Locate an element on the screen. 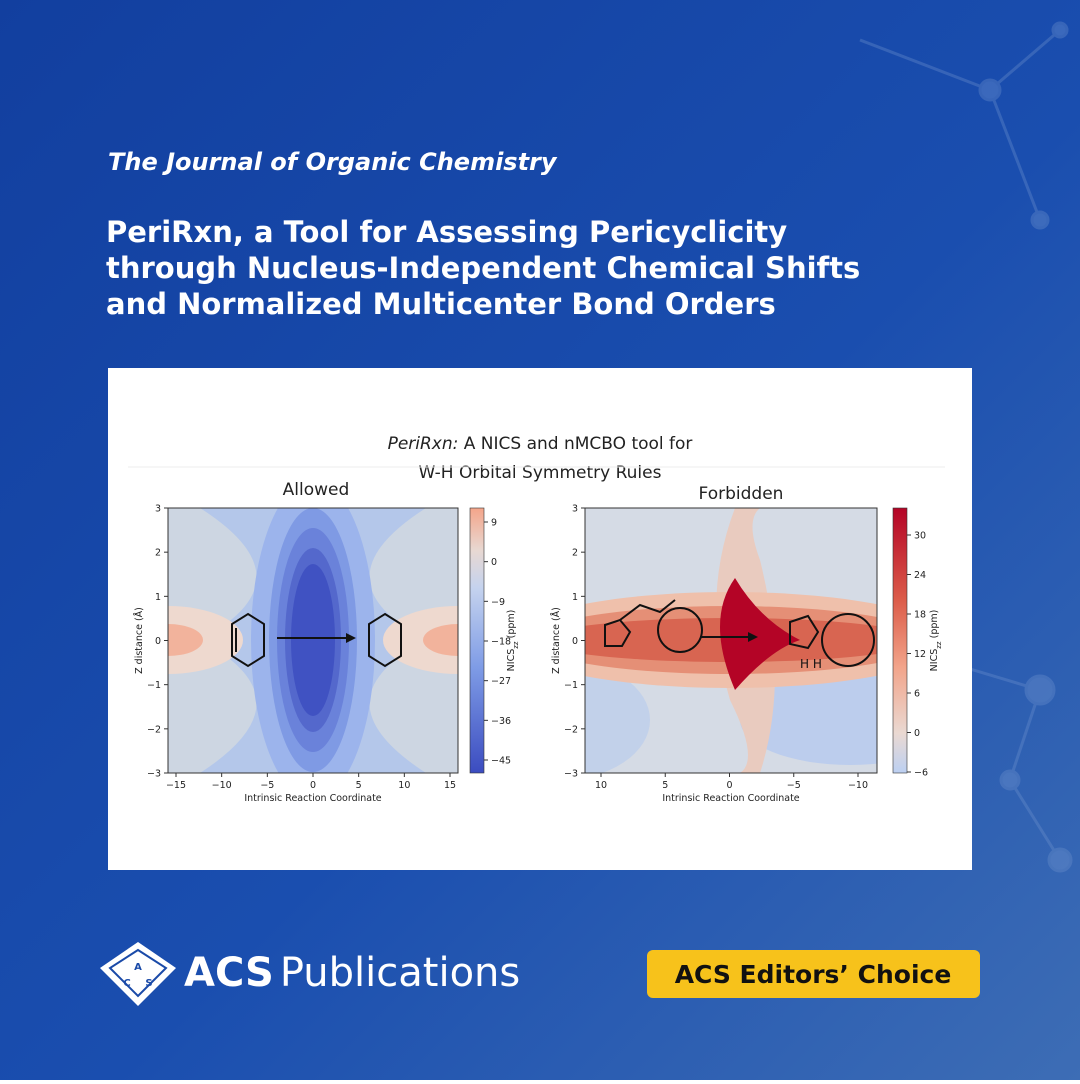 The image size is (1080, 1084). colorbar-tick-label: 18 is located at coordinates (920, 615).